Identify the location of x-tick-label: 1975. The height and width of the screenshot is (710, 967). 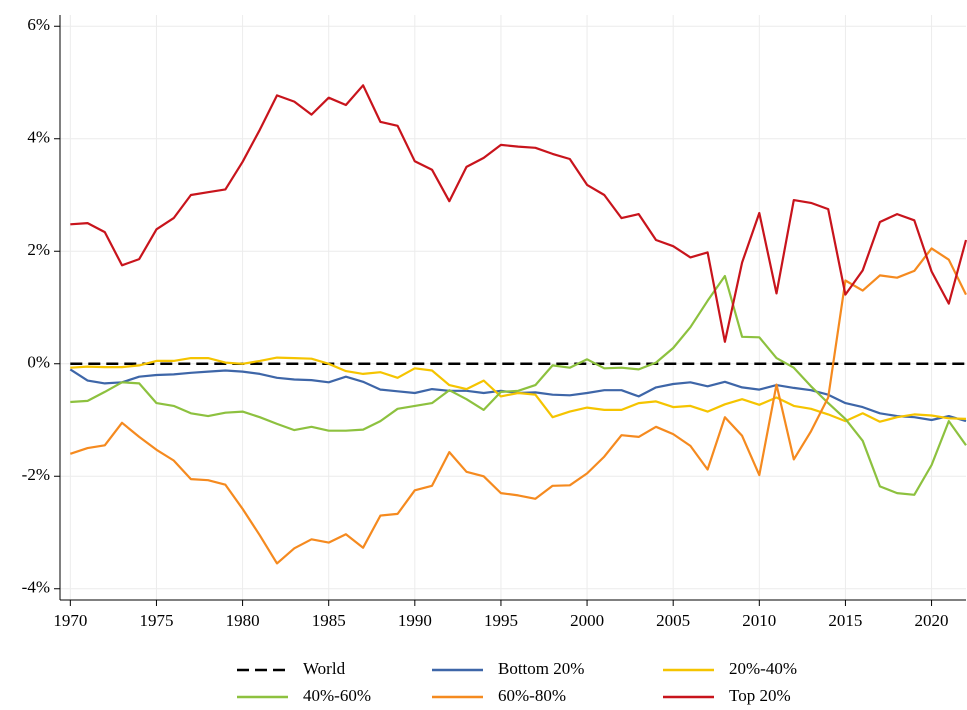
(156, 620).